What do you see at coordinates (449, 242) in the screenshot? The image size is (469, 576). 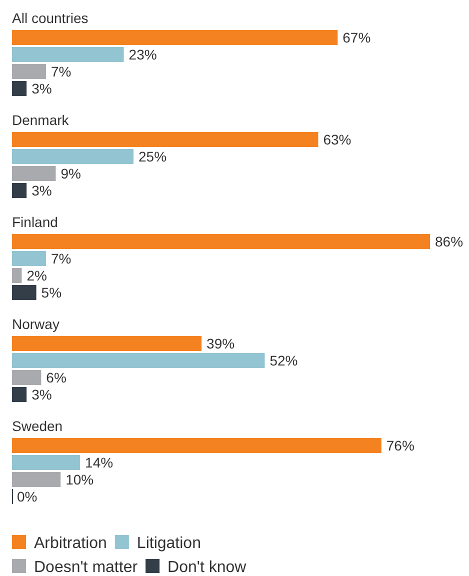 I see `data-label: 86%` at bounding box center [449, 242].